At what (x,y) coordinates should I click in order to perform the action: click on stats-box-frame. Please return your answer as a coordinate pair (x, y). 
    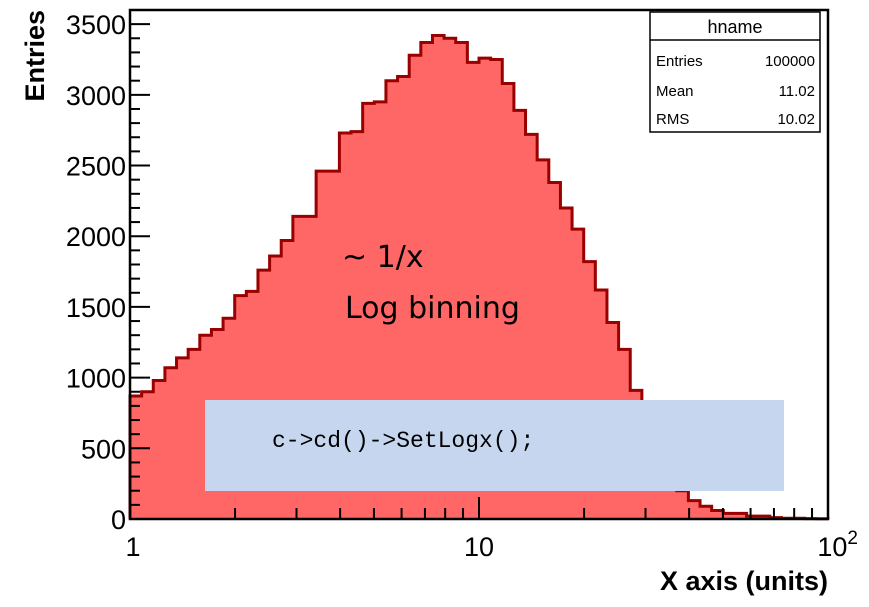
    Looking at the image, I should click on (735, 72).